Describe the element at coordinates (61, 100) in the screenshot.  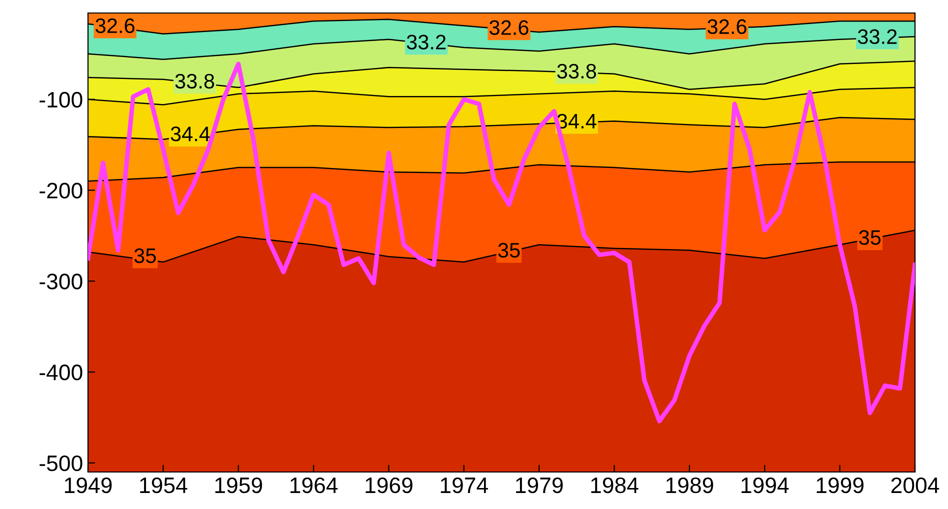
I see `y-tick-label: -100` at that location.